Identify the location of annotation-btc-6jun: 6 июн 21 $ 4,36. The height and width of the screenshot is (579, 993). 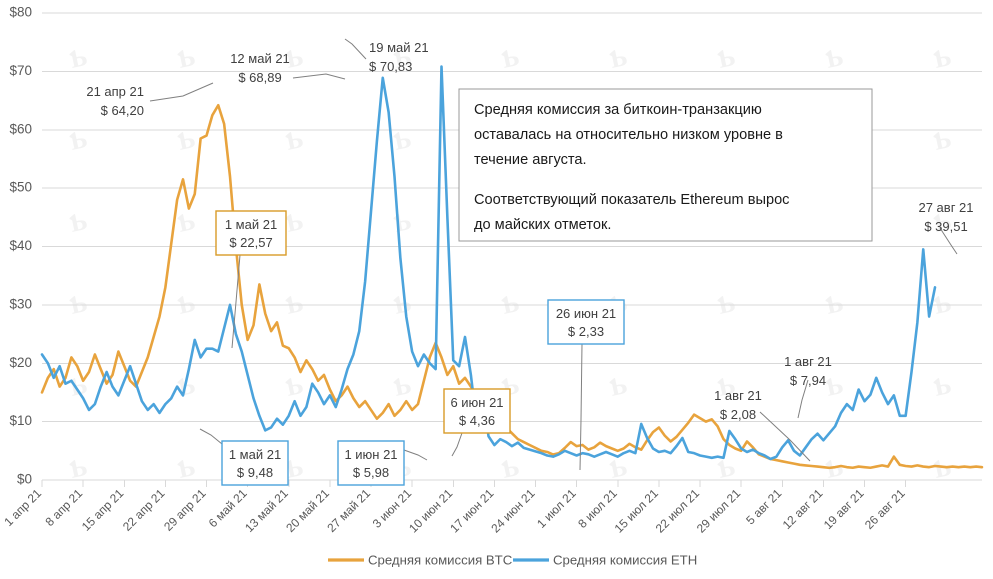
(477, 411).